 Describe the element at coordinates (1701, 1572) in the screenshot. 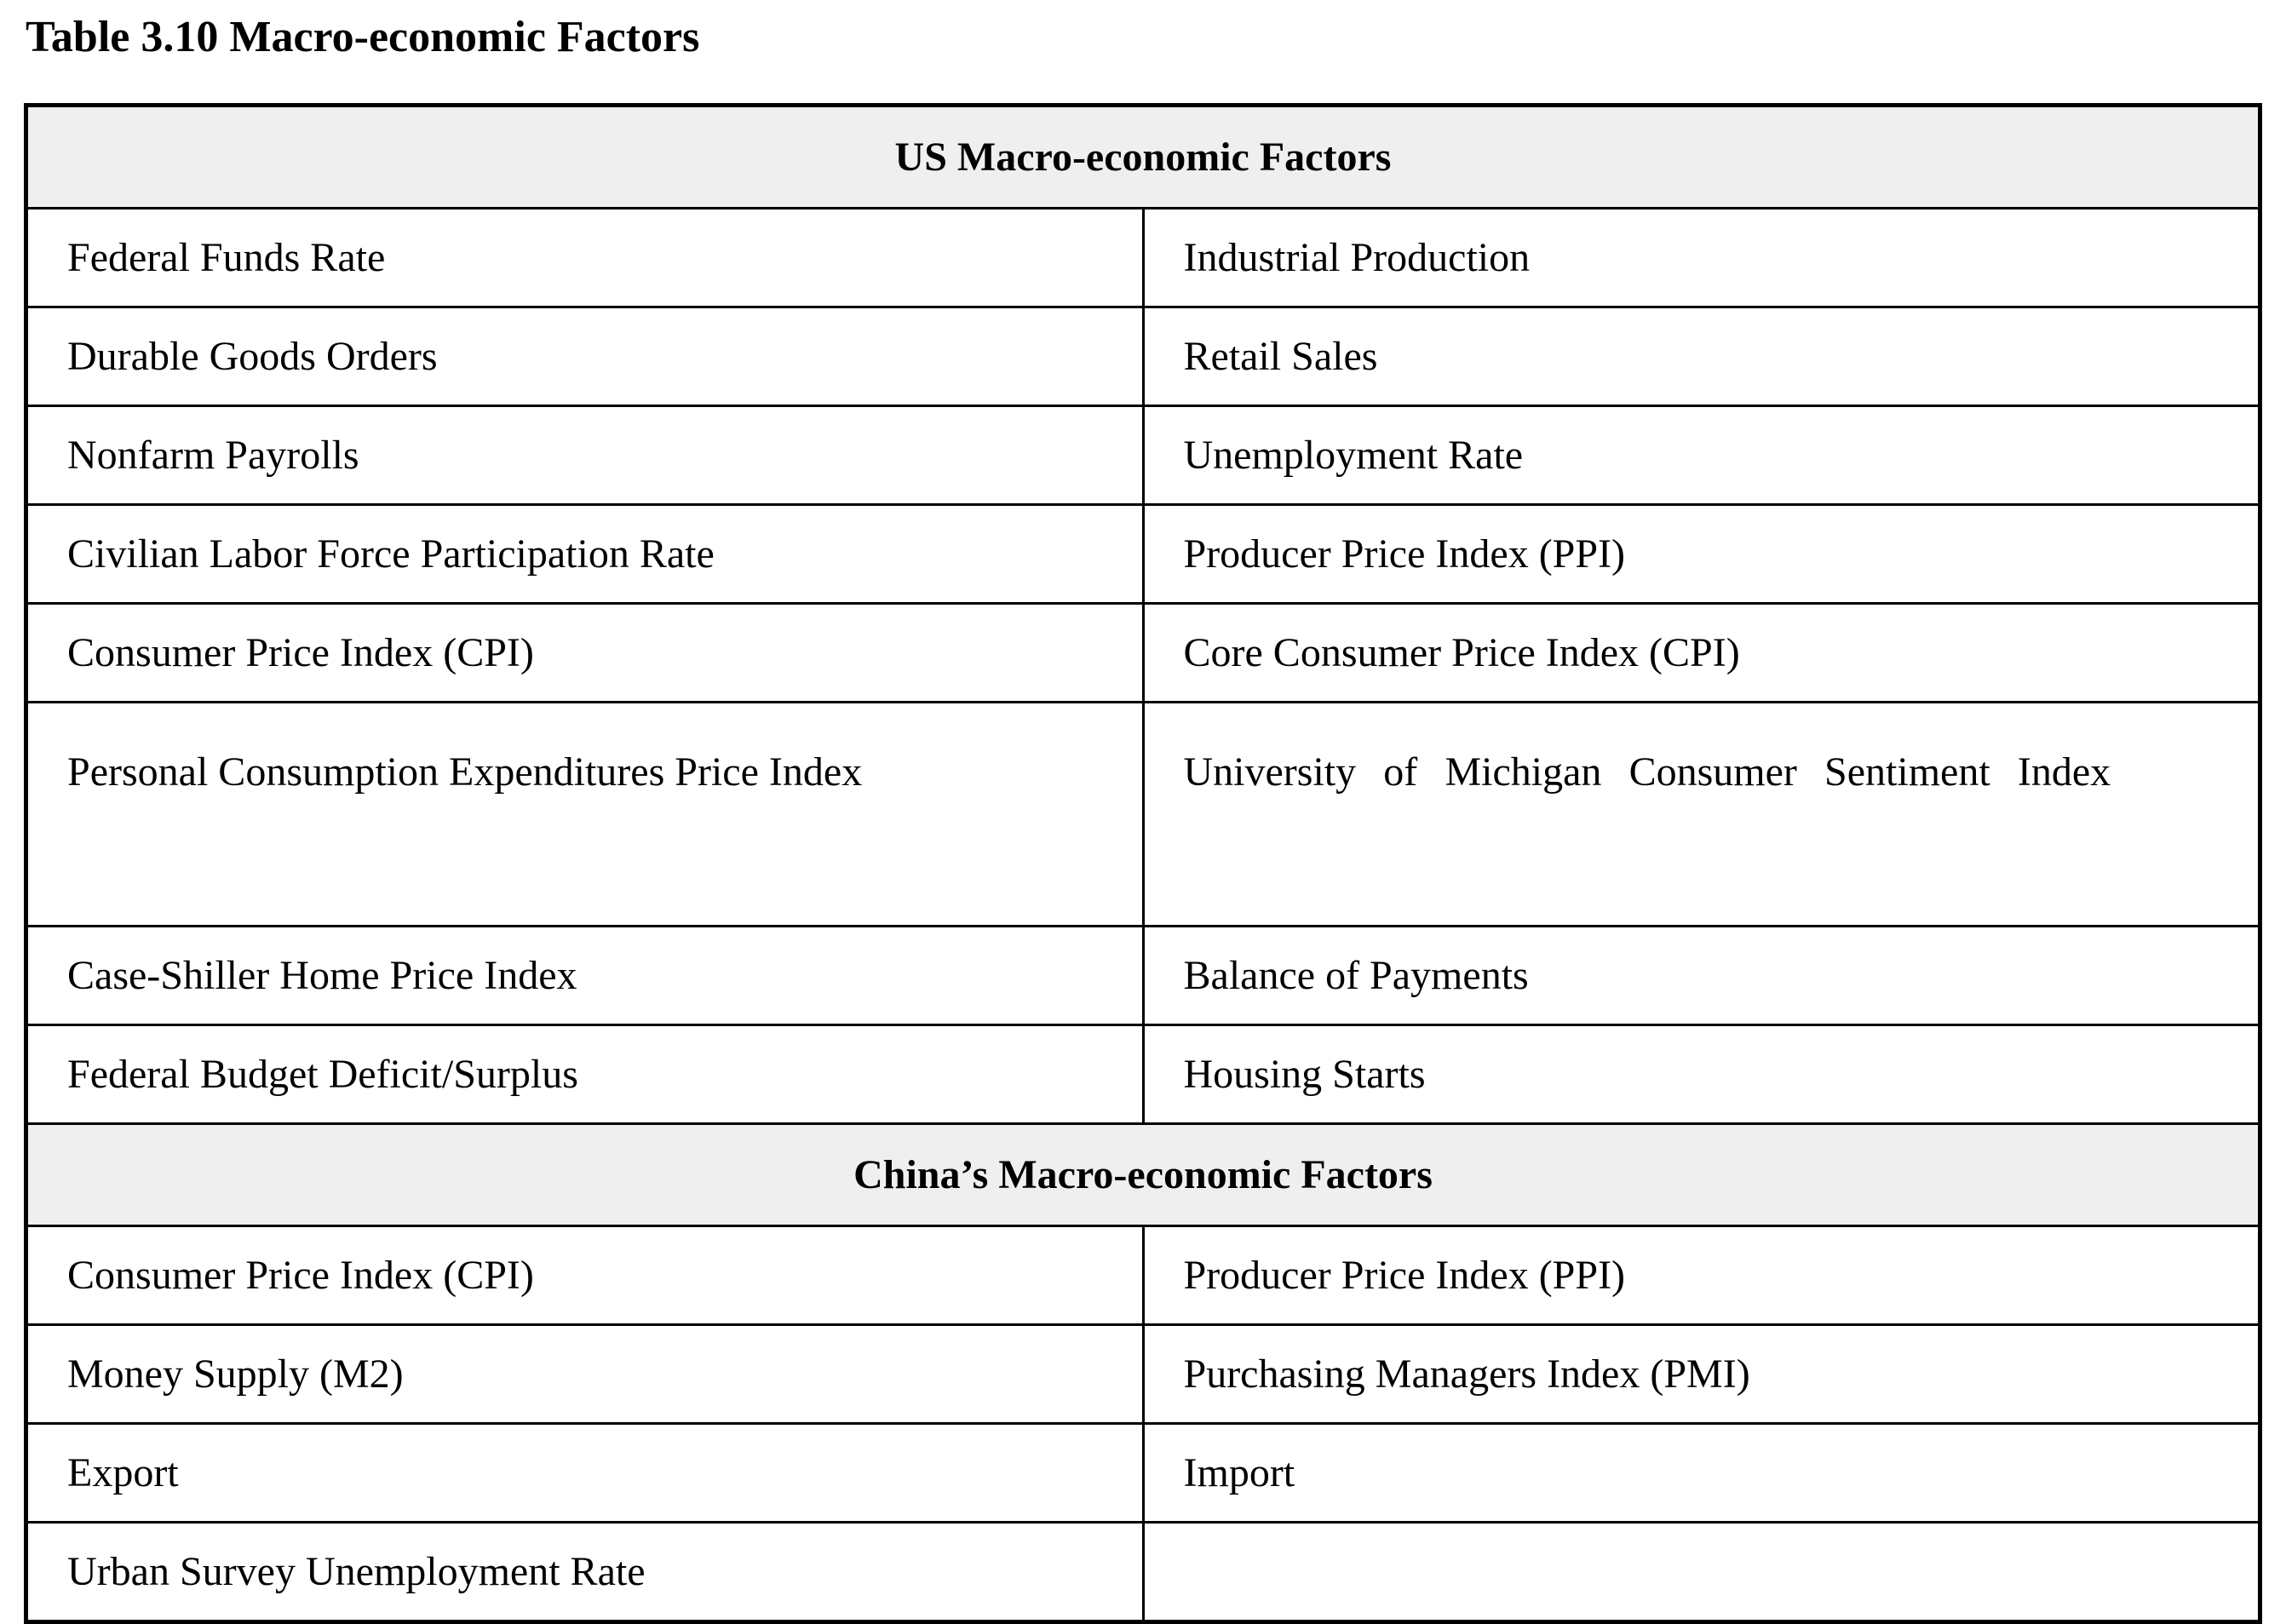

I see `empty-cell` at that location.